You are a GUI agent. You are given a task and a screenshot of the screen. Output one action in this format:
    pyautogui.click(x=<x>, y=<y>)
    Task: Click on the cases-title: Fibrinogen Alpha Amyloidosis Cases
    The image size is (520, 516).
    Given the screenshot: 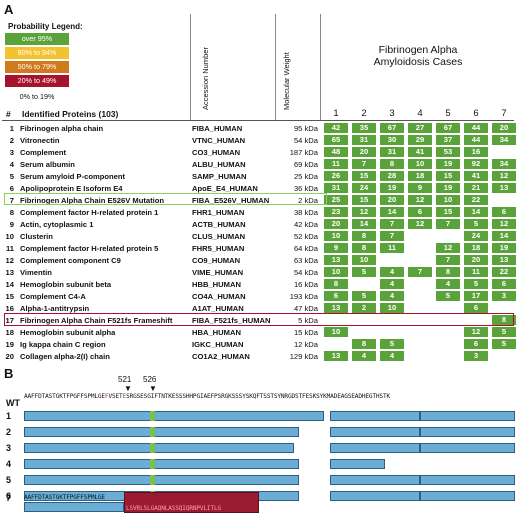 What is the action you would take?
    pyautogui.click(x=418, y=56)
    